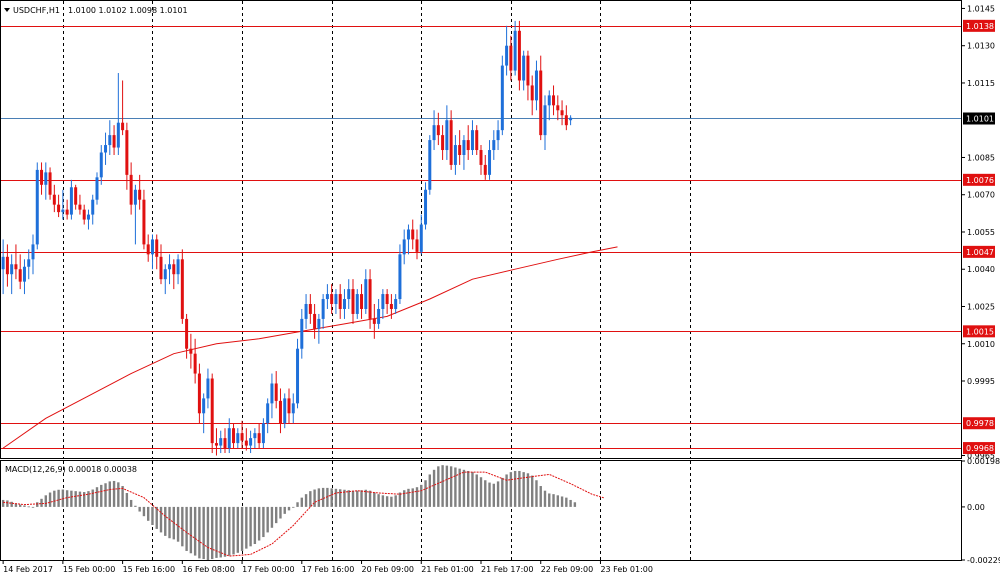  What do you see at coordinates (981, 381) in the screenshot?
I see `y-tick-label: 0.9995` at bounding box center [981, 381].